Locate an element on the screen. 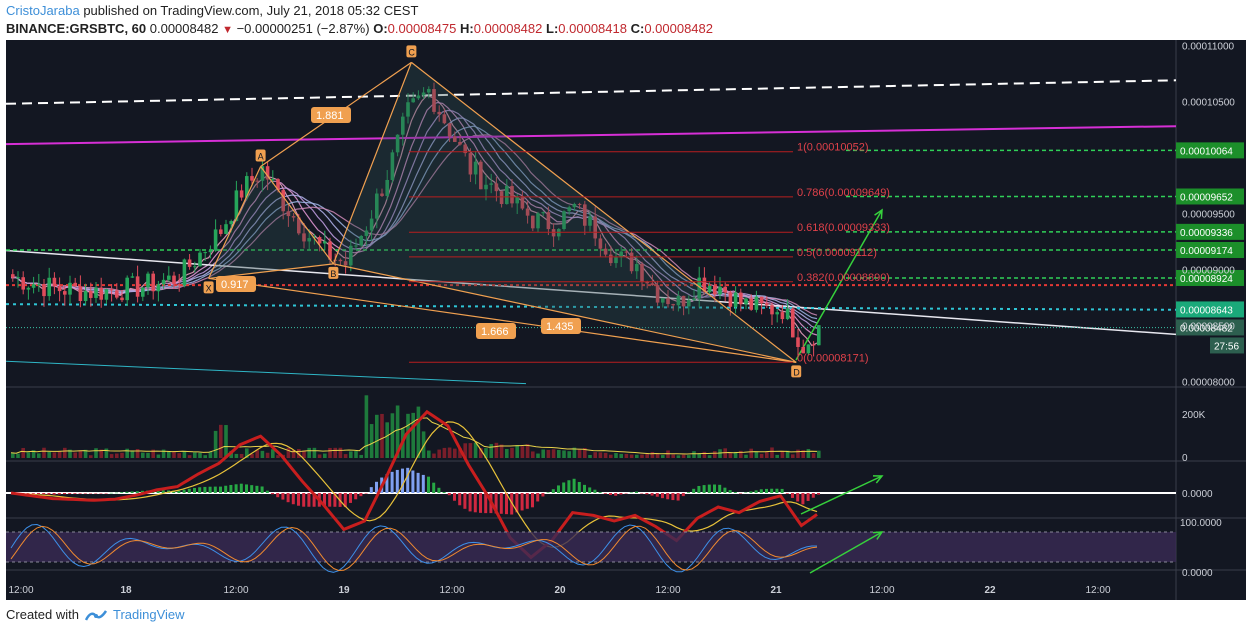  low-value: 0.00008418 is located at coordinates (592, 28).